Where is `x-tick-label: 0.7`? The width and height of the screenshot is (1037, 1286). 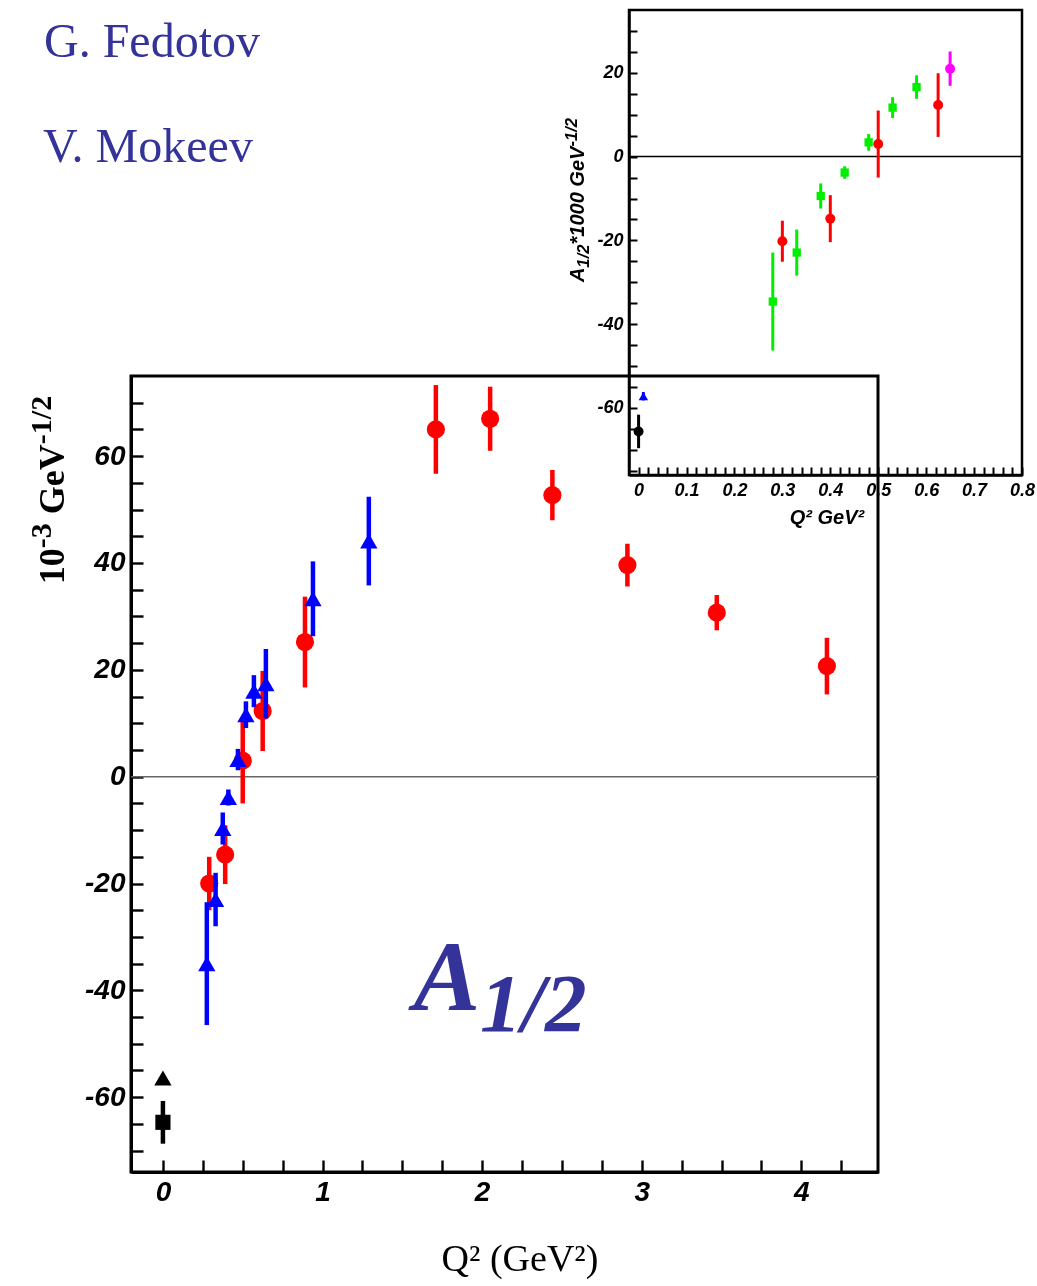 x-tick-label: 0.7 is located at coordinates (975, 489).